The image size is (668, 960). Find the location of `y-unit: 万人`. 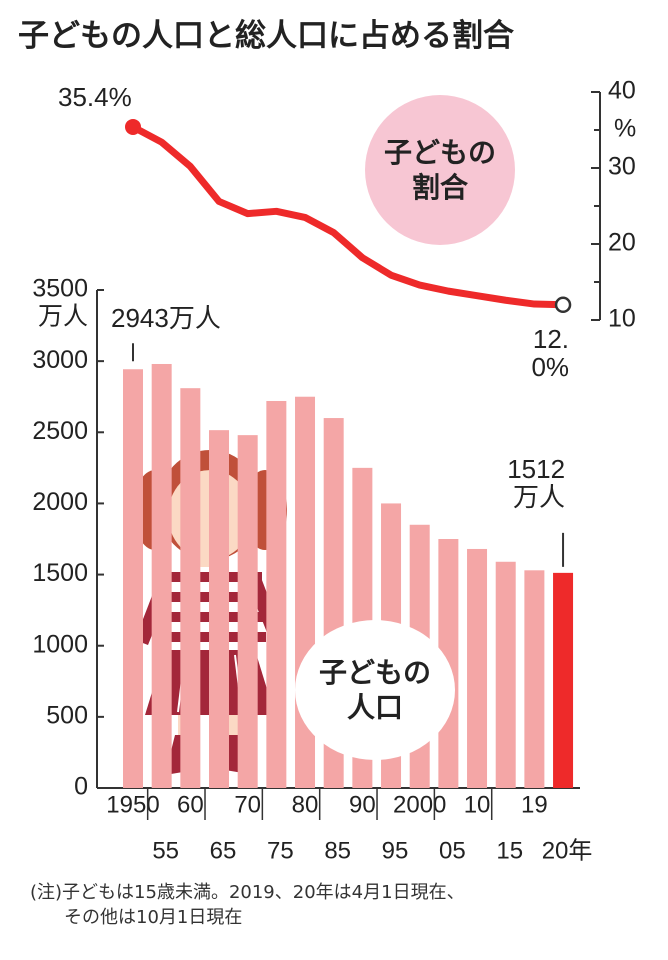

y-unit: 万人 is located at coordinates (63, 317).